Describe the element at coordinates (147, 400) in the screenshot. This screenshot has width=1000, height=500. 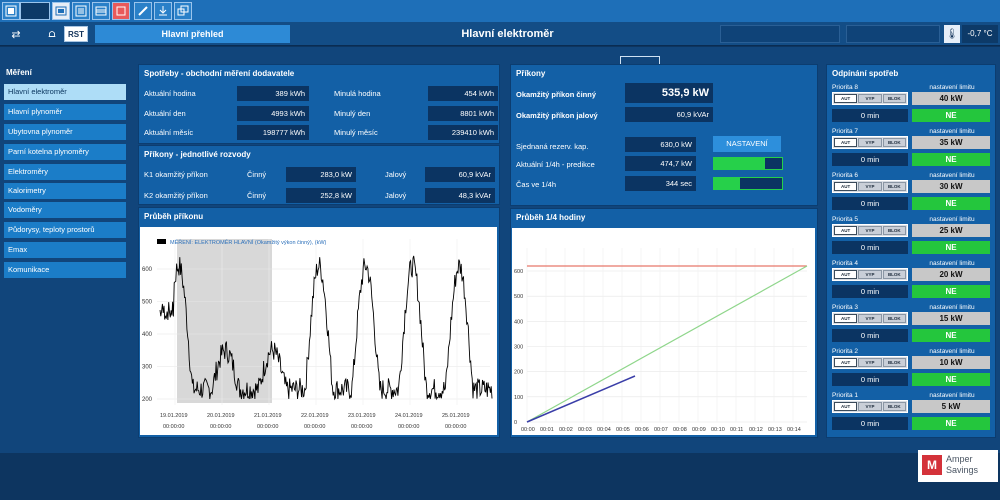
I see `y-tick-label: 200` at that location.